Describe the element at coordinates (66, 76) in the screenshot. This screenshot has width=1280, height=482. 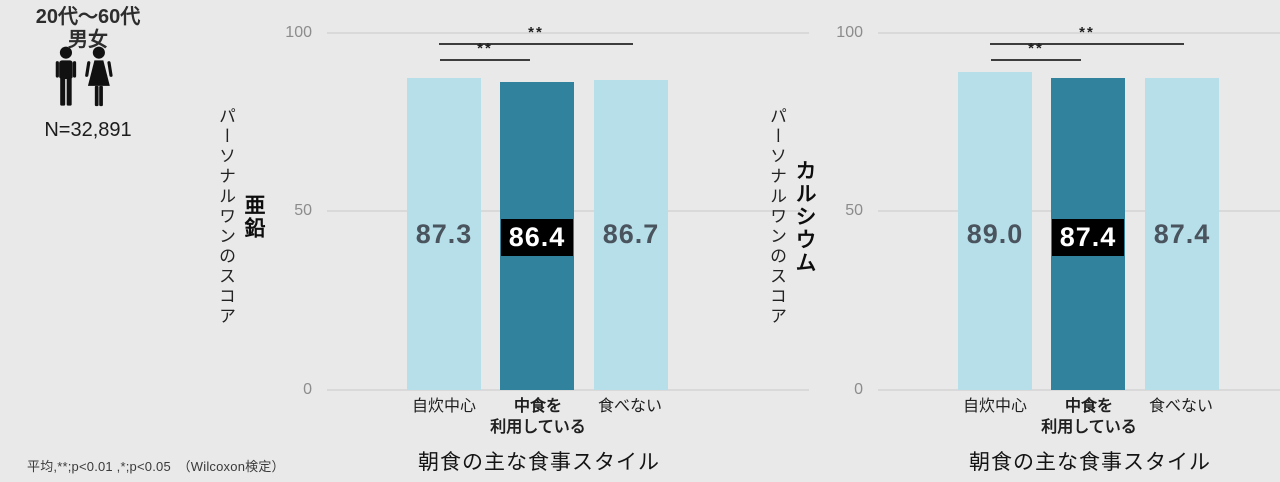
I see `man-icon` at that location.